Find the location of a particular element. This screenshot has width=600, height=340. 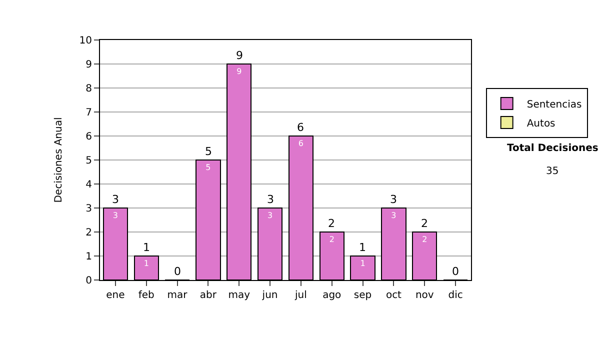

data-label: 6 is located at coordinates (301, 143).